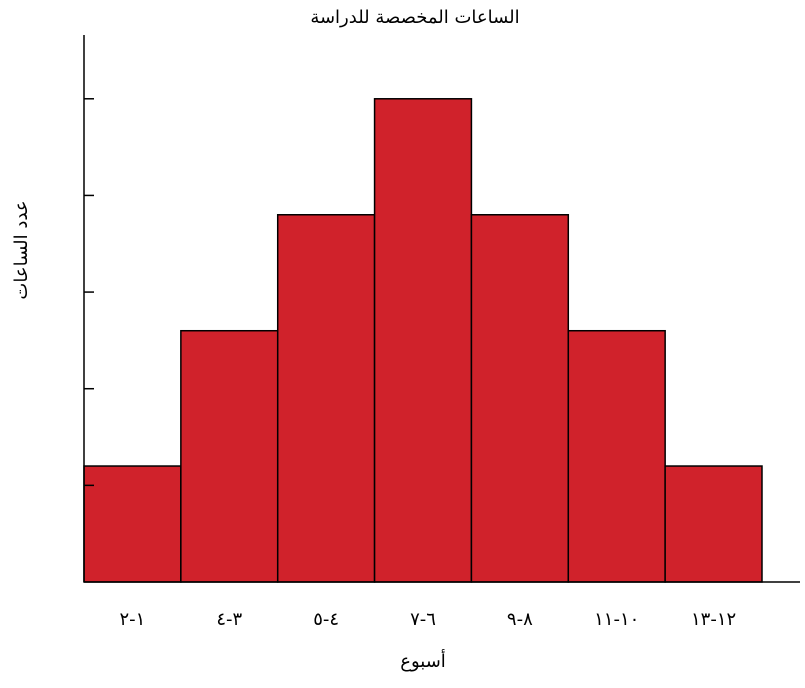 This screenshot has width=805, height=688. What do you see at coordinates (229, 619) in the screenshot?
I see `x-tick-label: ٣-٤` at bounding box center [229, 619].